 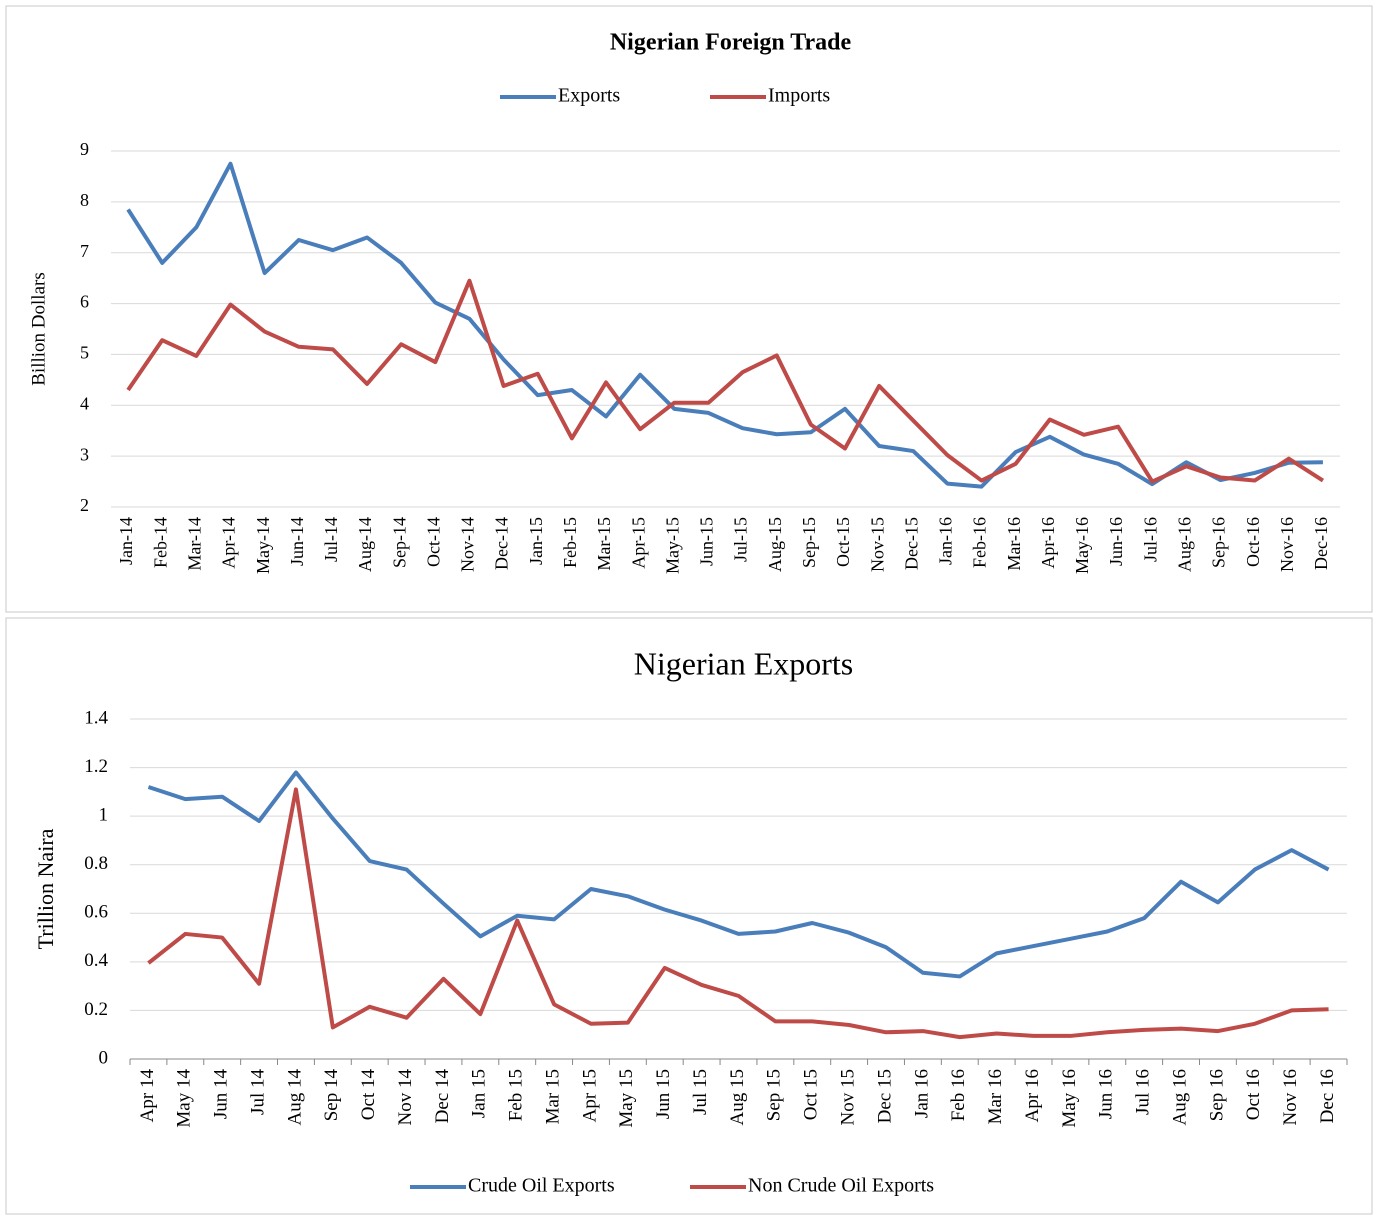 What do you see at coordinates (405, 1097) in the screenshot?
I see `x-tick-label: Nov 14` at bounding box center [405, 1097].